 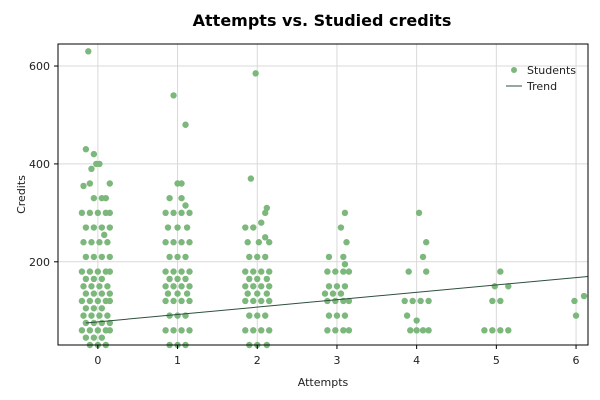 I want to click on y-ticks: 200 400 600, so click(x=43, y=164).